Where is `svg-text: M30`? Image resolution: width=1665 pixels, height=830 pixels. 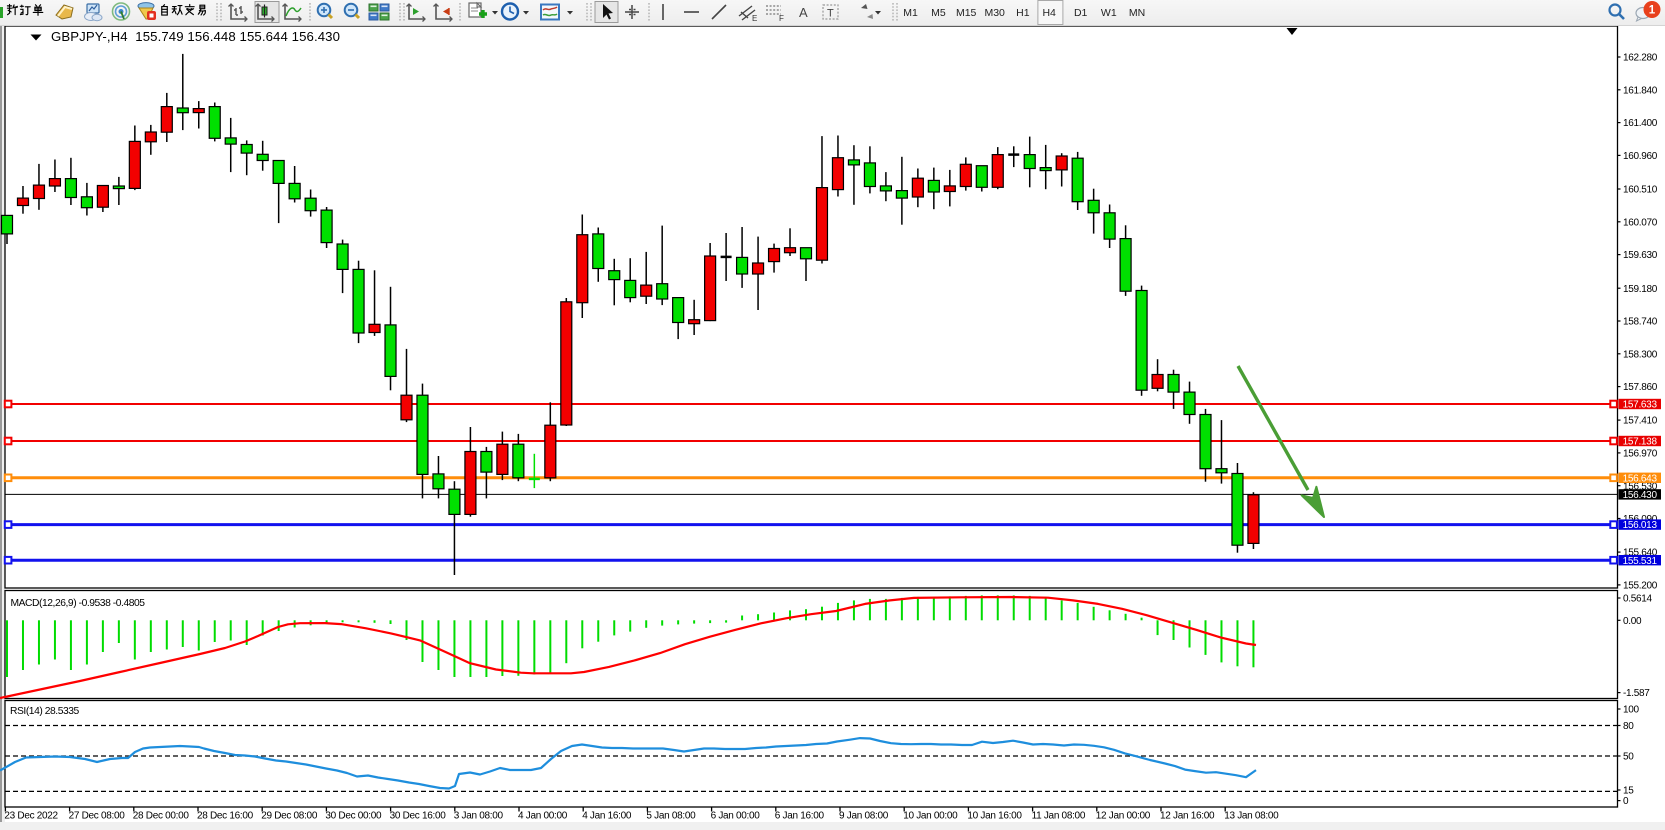 svg-text: M30 is located at coordinates (994, 13).